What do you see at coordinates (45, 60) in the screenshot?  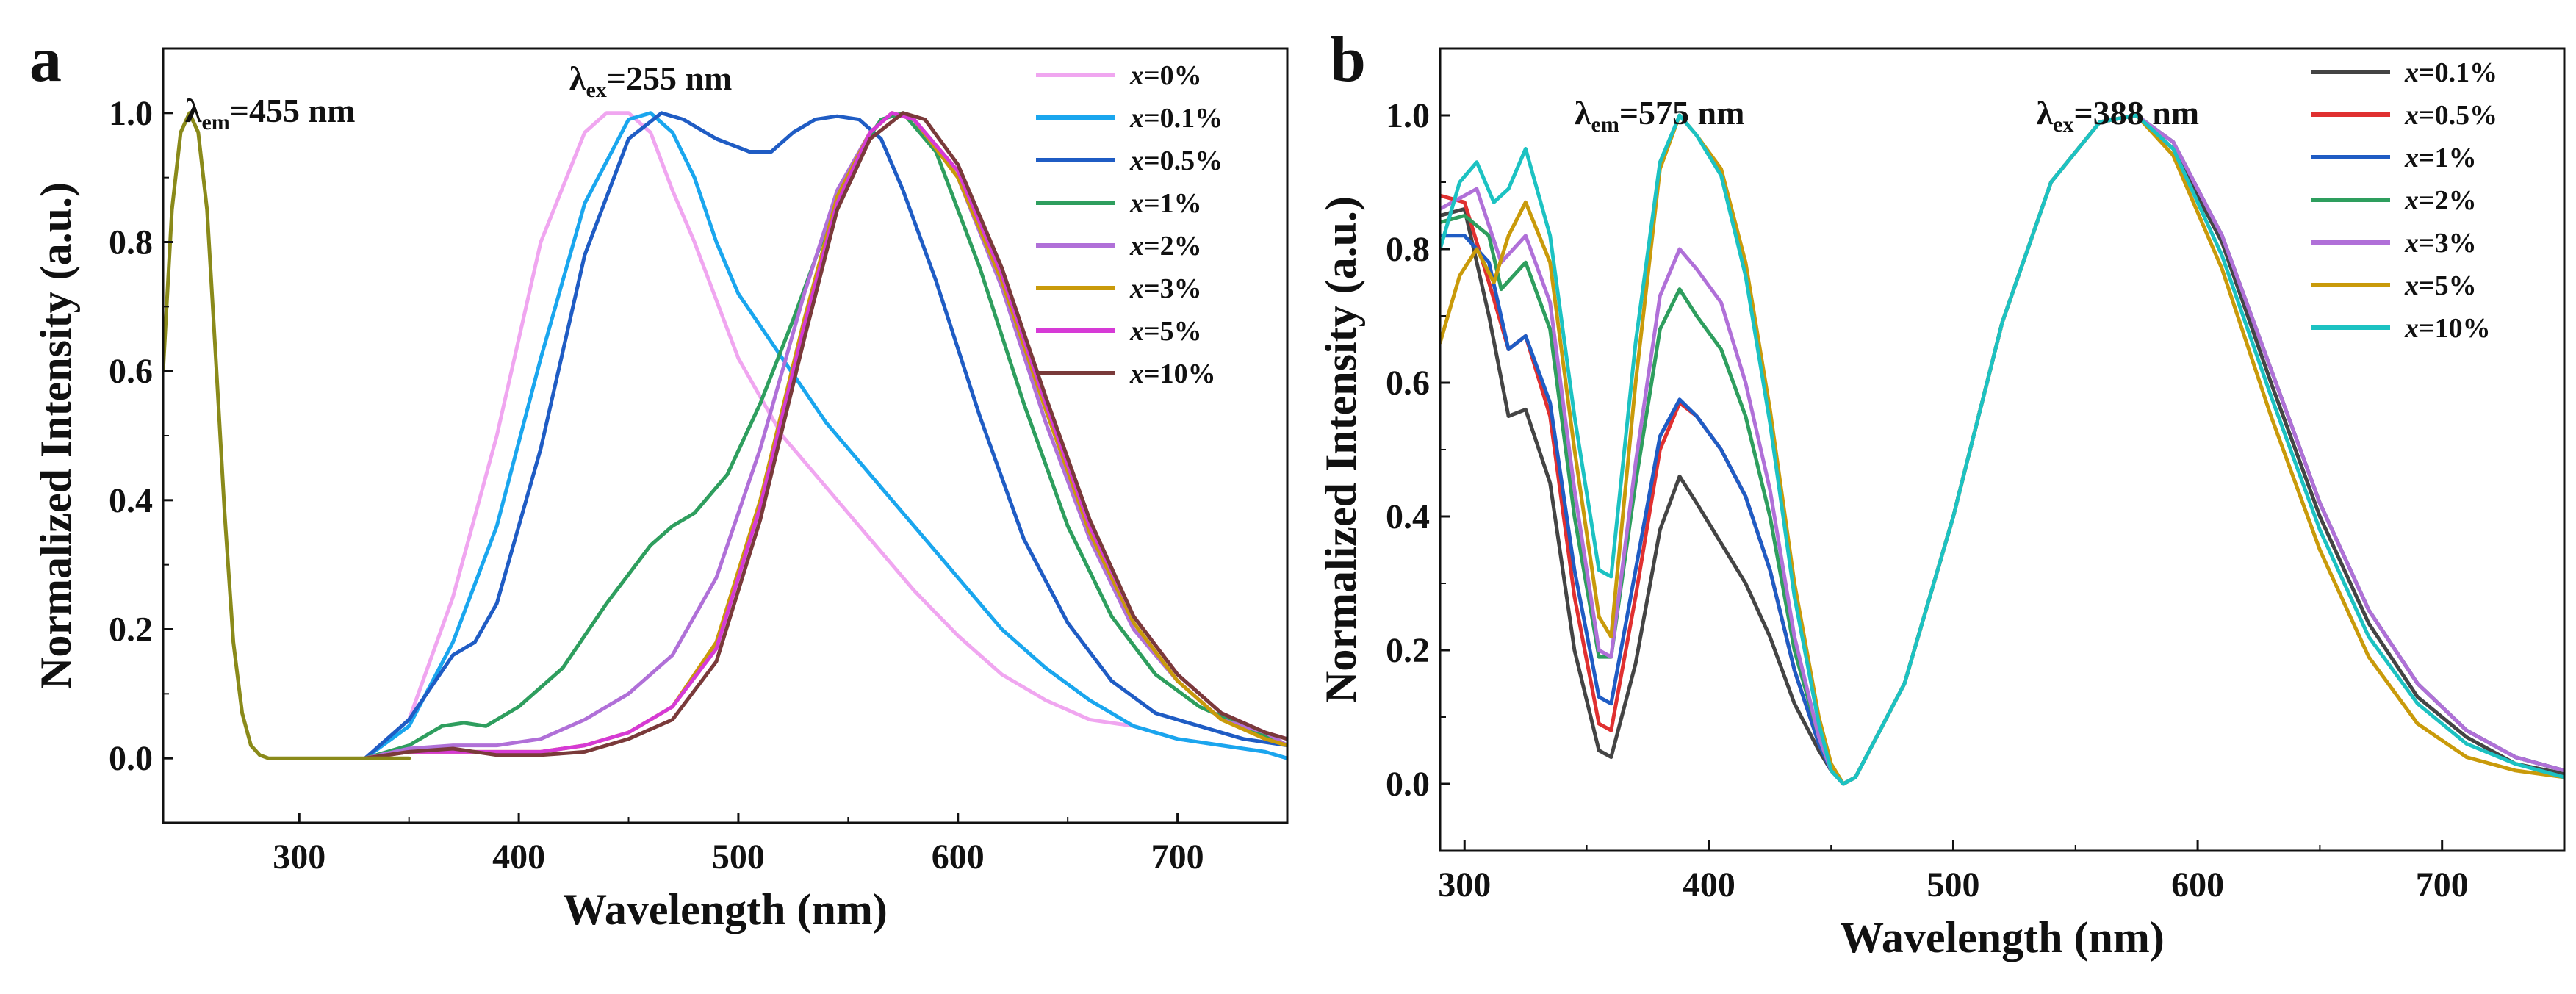 I see `panel-letter: a` at bounding box center [45, 60].